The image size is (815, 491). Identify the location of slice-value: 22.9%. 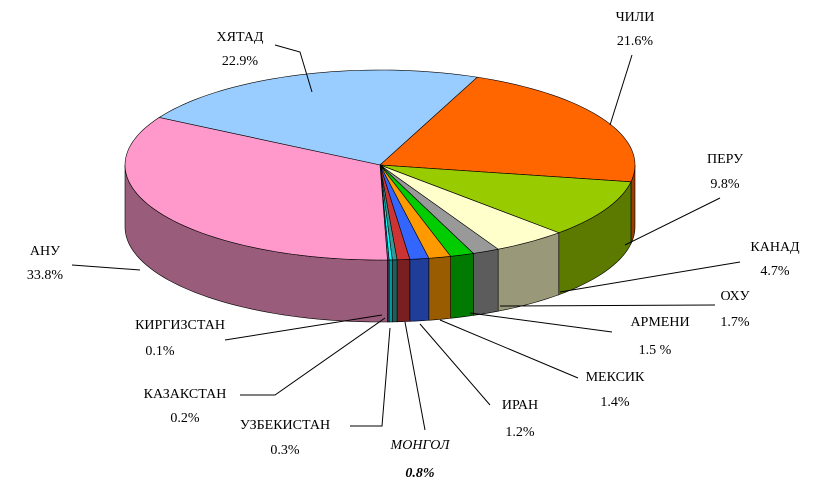
(240, 61).